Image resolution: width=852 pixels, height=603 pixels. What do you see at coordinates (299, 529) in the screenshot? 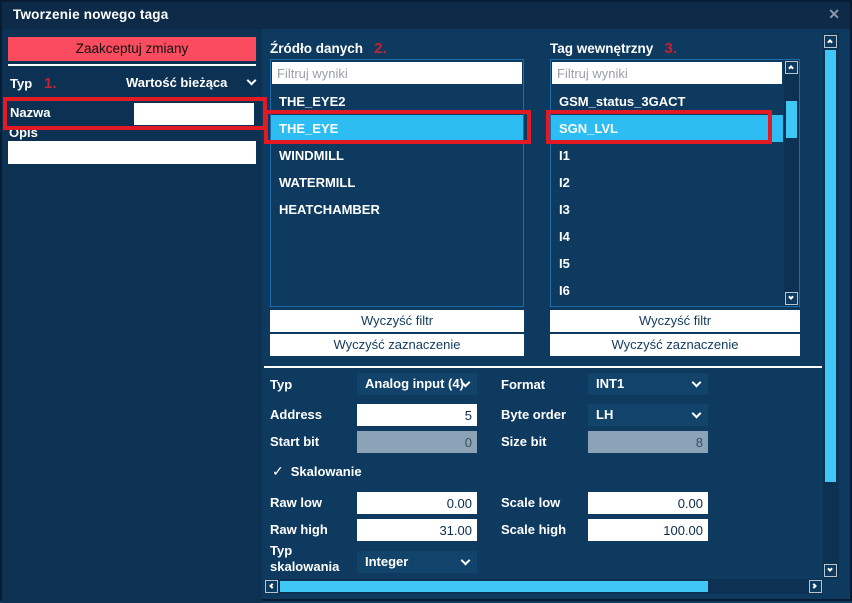
I see `raw-high-label: Raw high` at bounding box center [299, 529].